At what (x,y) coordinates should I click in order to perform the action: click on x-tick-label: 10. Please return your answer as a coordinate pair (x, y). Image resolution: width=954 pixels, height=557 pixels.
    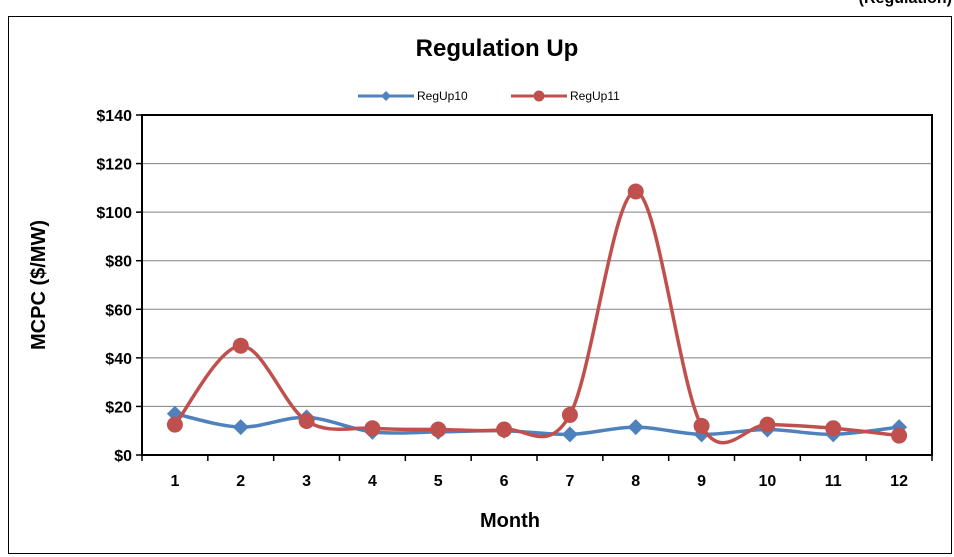
    Looking at the image, I should click on (768, 481).